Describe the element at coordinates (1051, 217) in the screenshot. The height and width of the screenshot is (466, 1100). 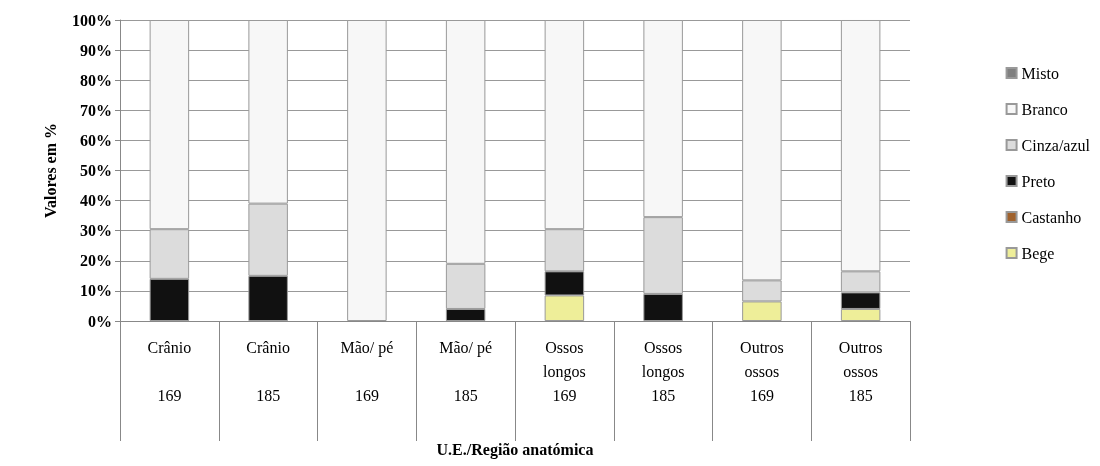
I see `legend-label: Castanho` at that location.